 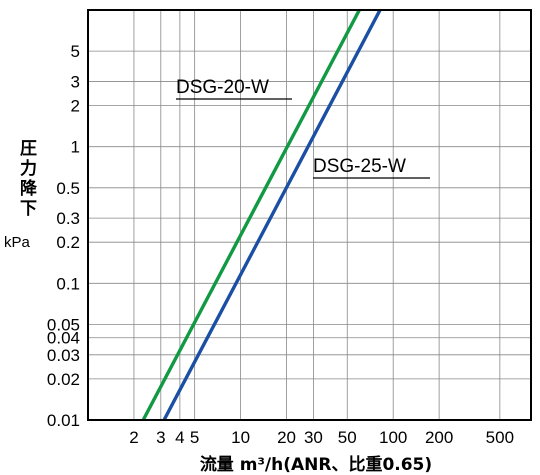 What do you see at coordinates (347, 437) in the screenshot?
I see `x-tick-label: 50` at bounding box center [347, 437].